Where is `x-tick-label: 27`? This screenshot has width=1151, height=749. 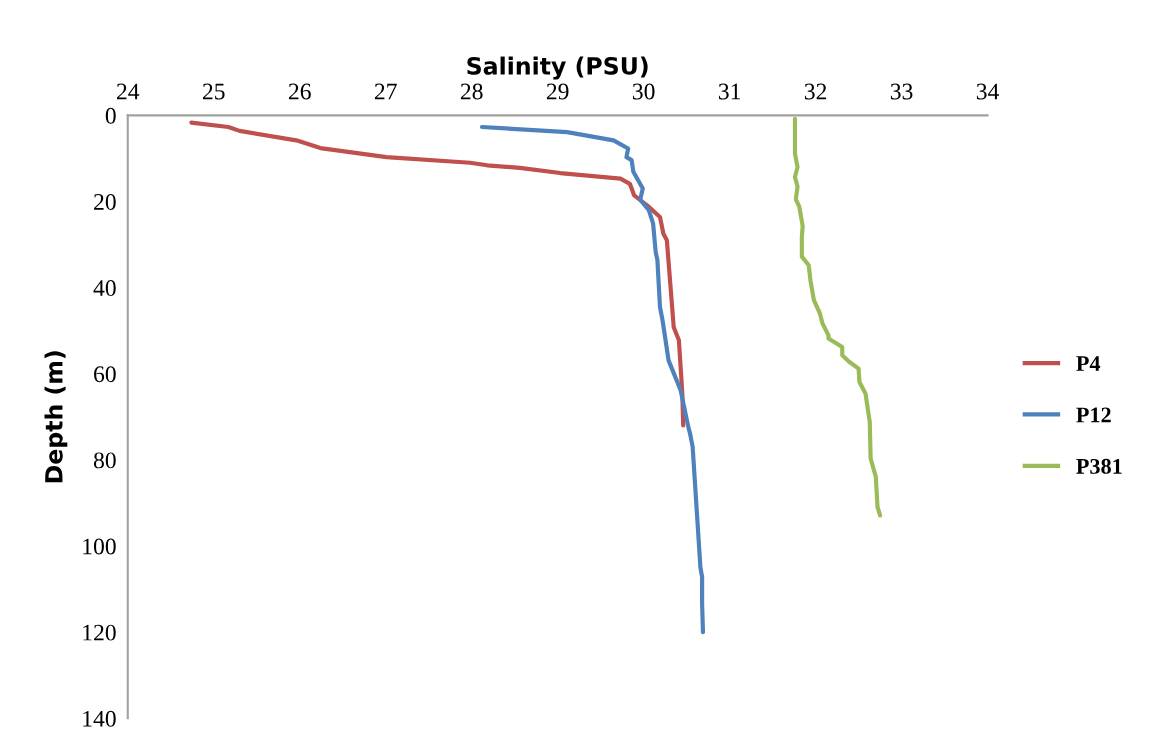
x-tick-label: 27 is located at coordinates (385, 91).